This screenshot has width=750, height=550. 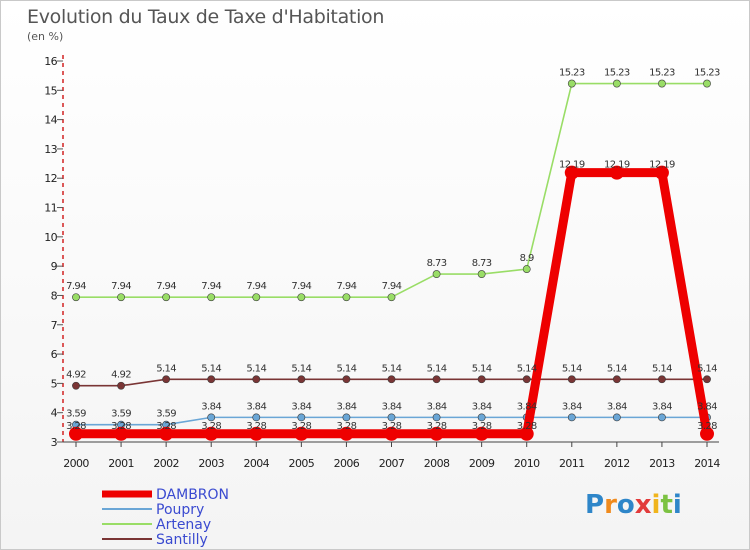 What do you see at coordinates (256, 463) in the screenshot?
I see `x-tick-label: 2004` at bounding box center [256, 463].